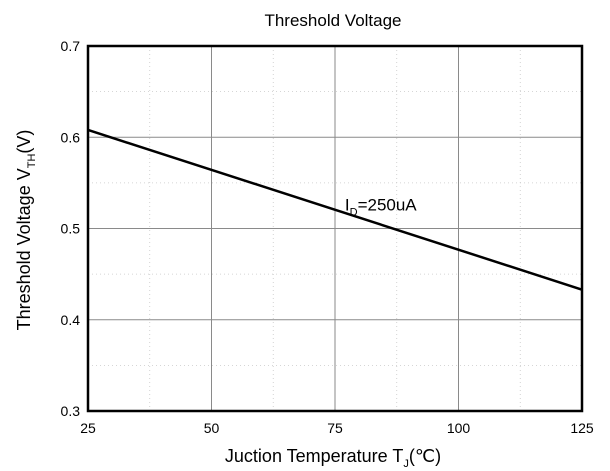 The height and width of the screenshot is (471, 610). Describe the element at coordinates (332, 20) in the screenshot. I see `chart-title: Threshold Voltage` at that location.